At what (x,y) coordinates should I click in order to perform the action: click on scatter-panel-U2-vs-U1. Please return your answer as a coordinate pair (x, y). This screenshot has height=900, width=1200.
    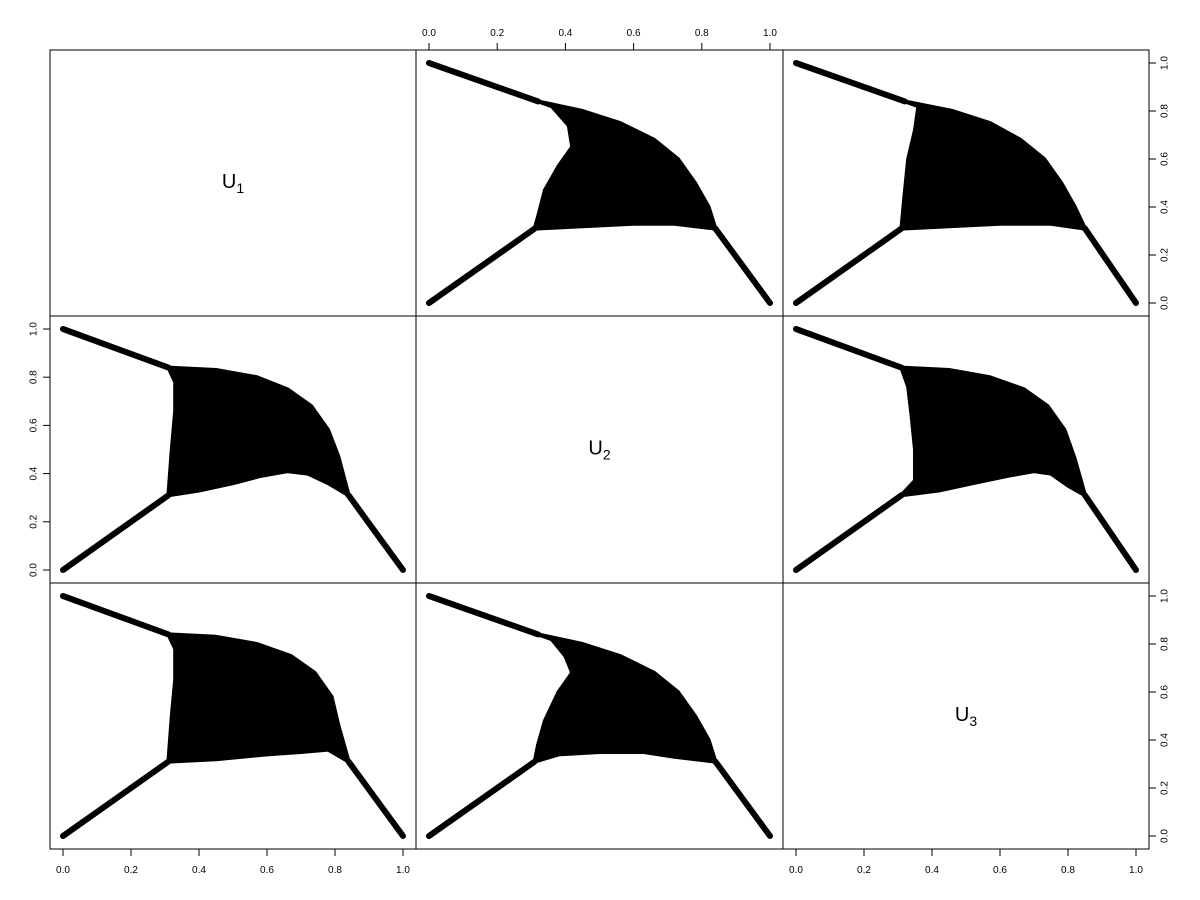
    Looking at the image, I should click on (233, 449).